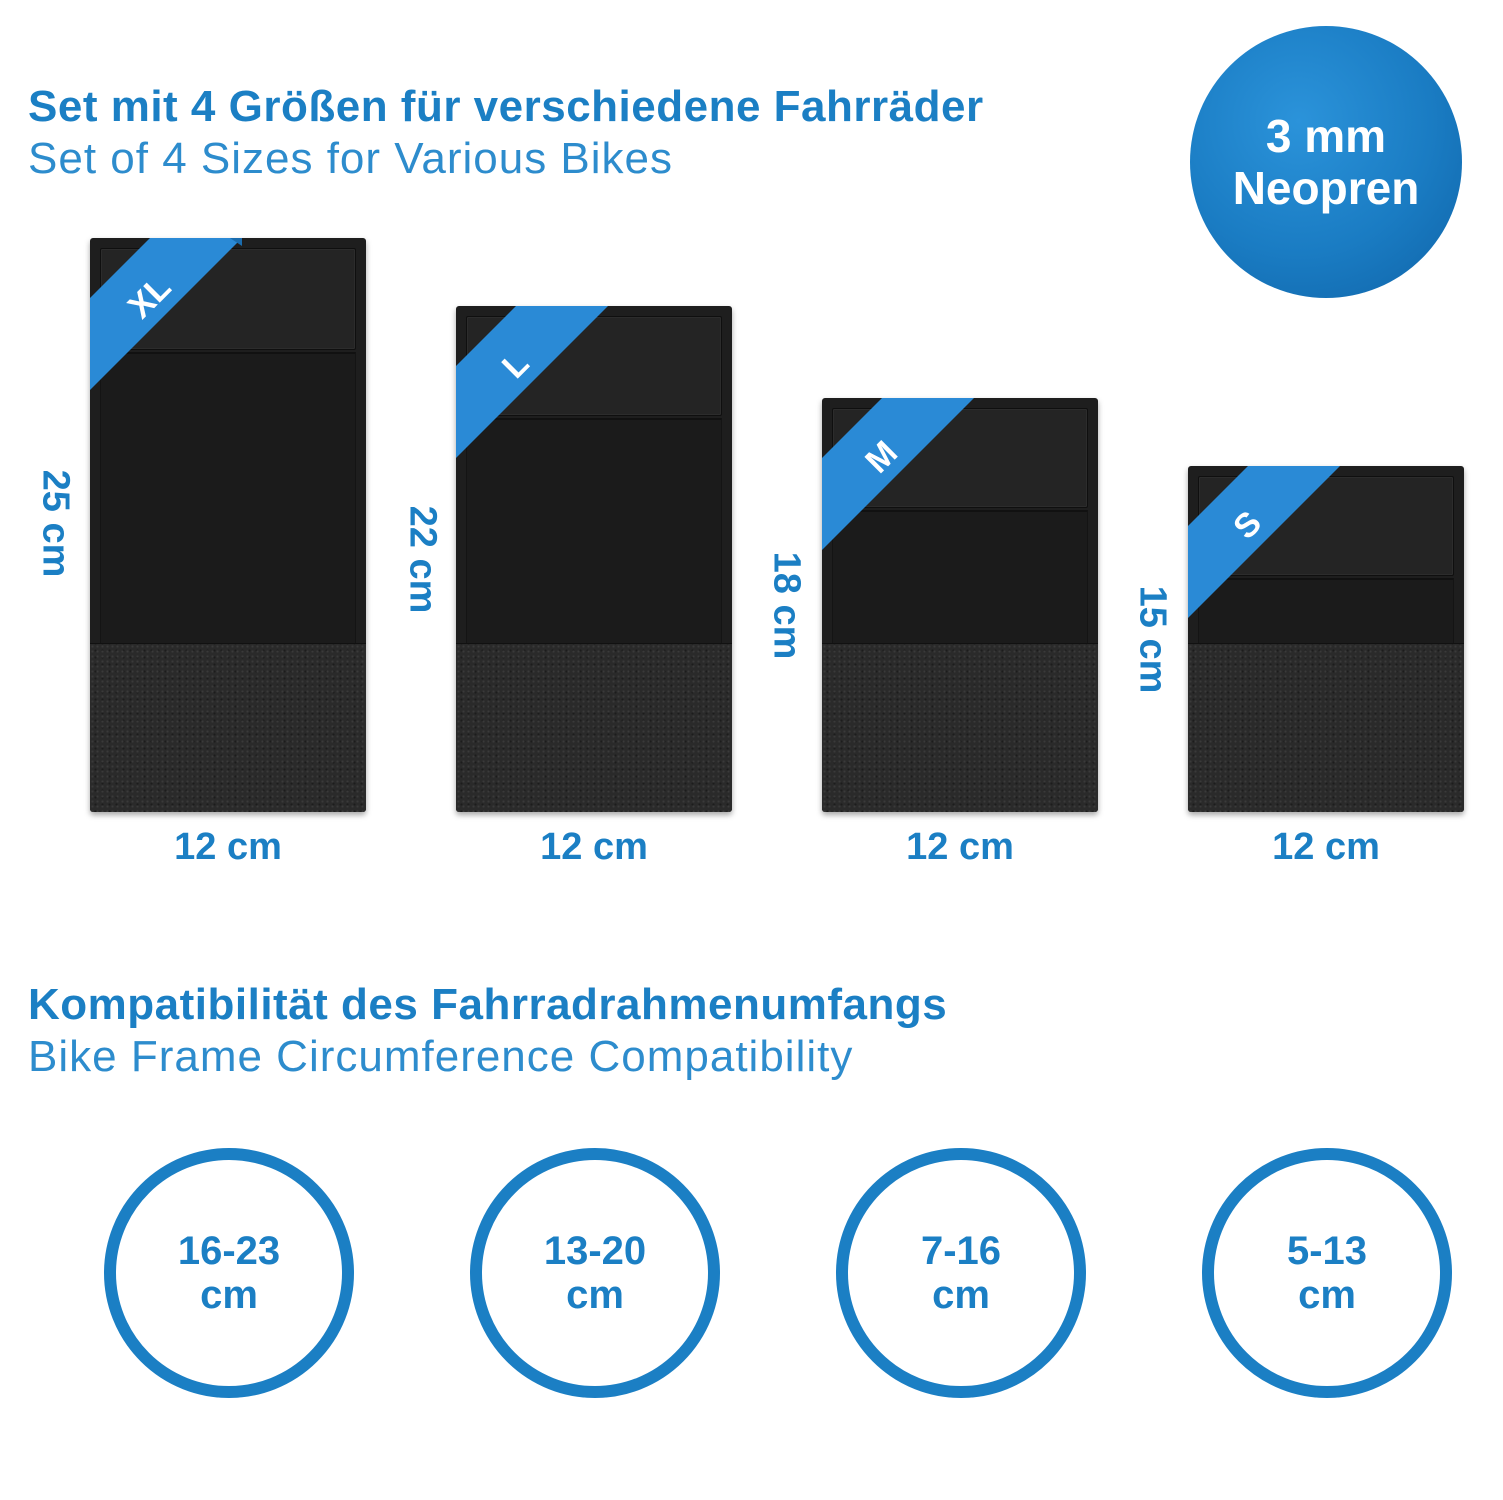 The image size is (1503, 1500). I want to click on width-s: 12 cm, so click(1326, 847).